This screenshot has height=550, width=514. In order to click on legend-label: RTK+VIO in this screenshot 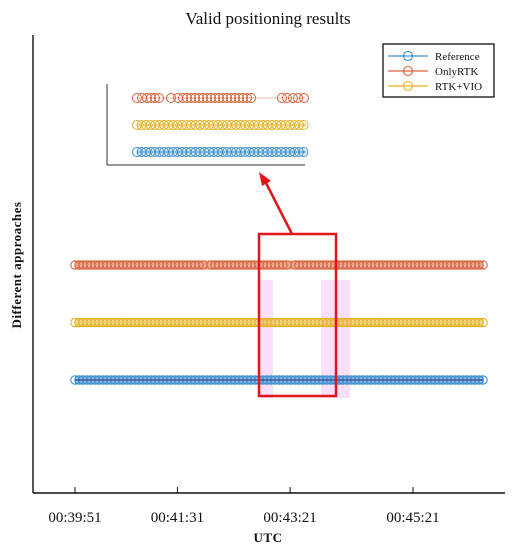, I will do `click(458, 87)`.